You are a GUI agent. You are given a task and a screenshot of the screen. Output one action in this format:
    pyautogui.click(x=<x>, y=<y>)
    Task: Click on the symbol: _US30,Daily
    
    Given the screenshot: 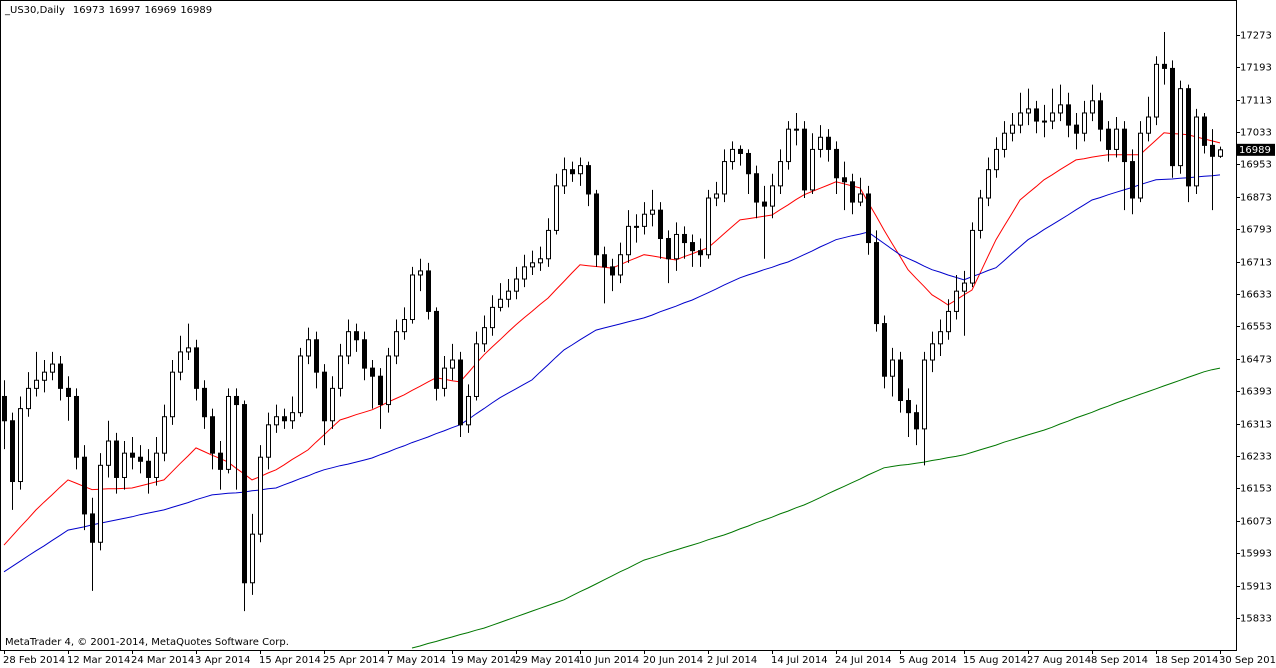 What is the action you would take?
    pyautogui.click(x=34, y=10)
    